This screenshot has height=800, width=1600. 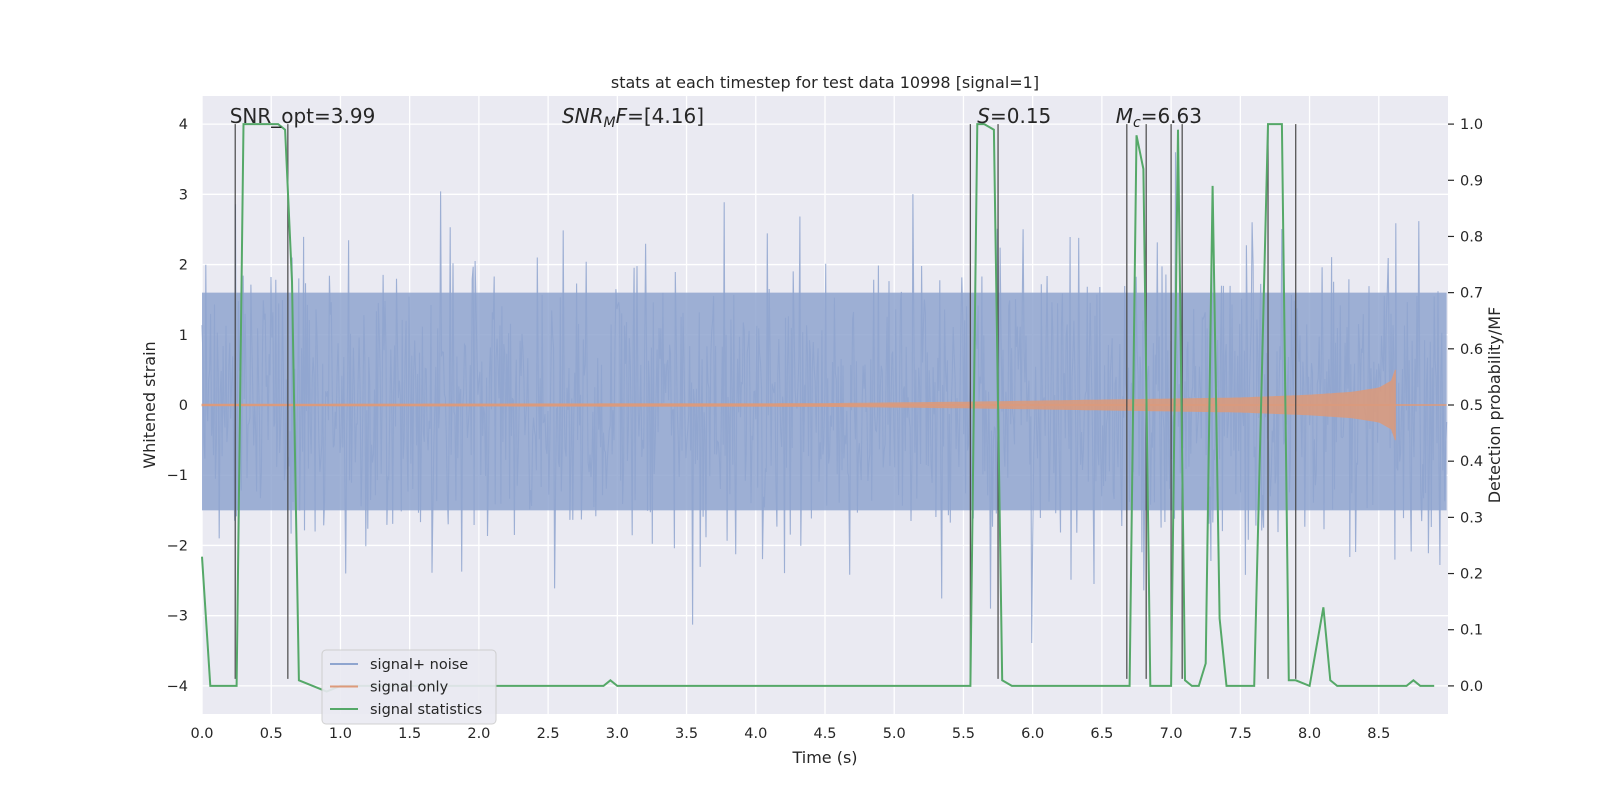 What do you see at coordinates (1309, 734) in the screenshot?
I see `x-tick-label-16: 8.0` at bounding box center [1309, 734].